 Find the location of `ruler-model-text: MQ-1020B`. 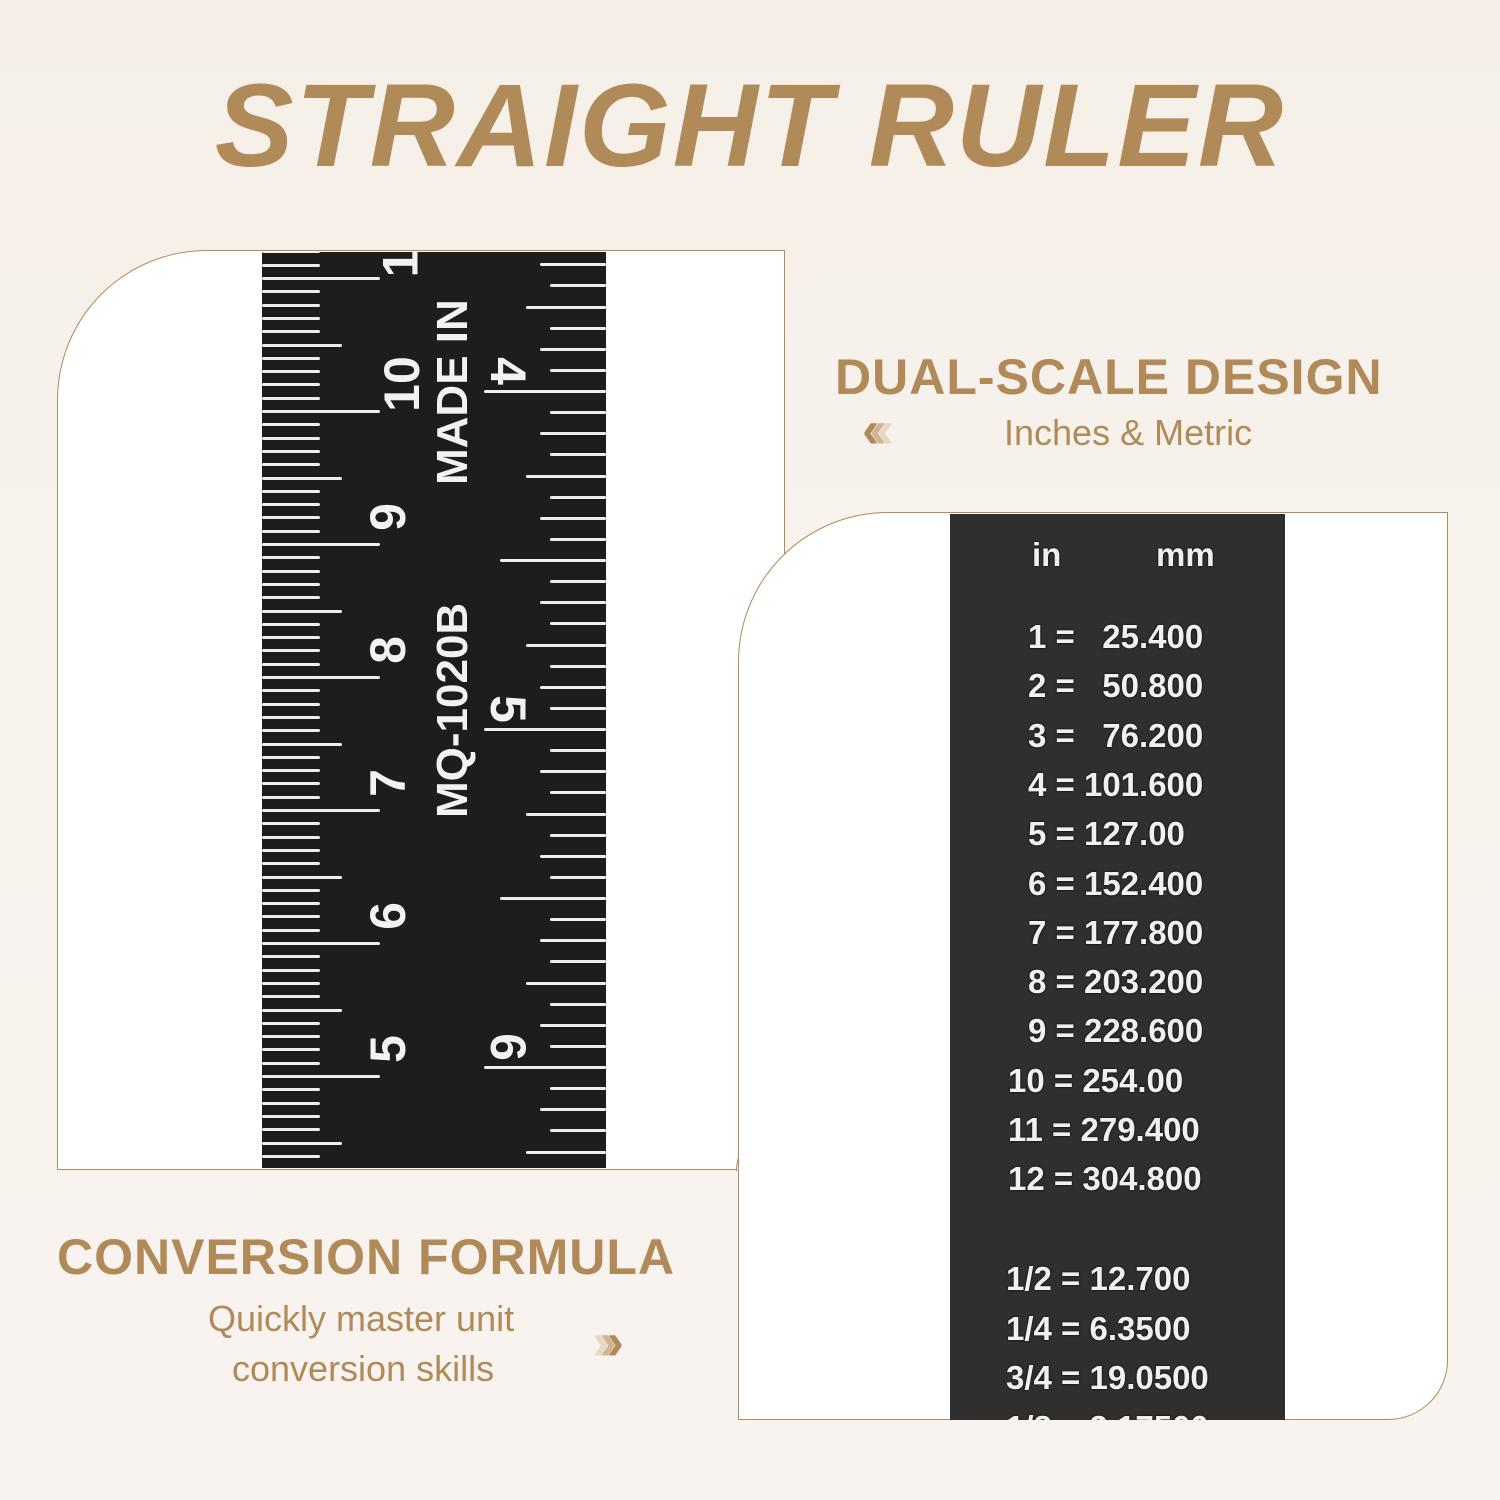

ruler-model-text: MQ-1020B is located at coordinates (452, 710).